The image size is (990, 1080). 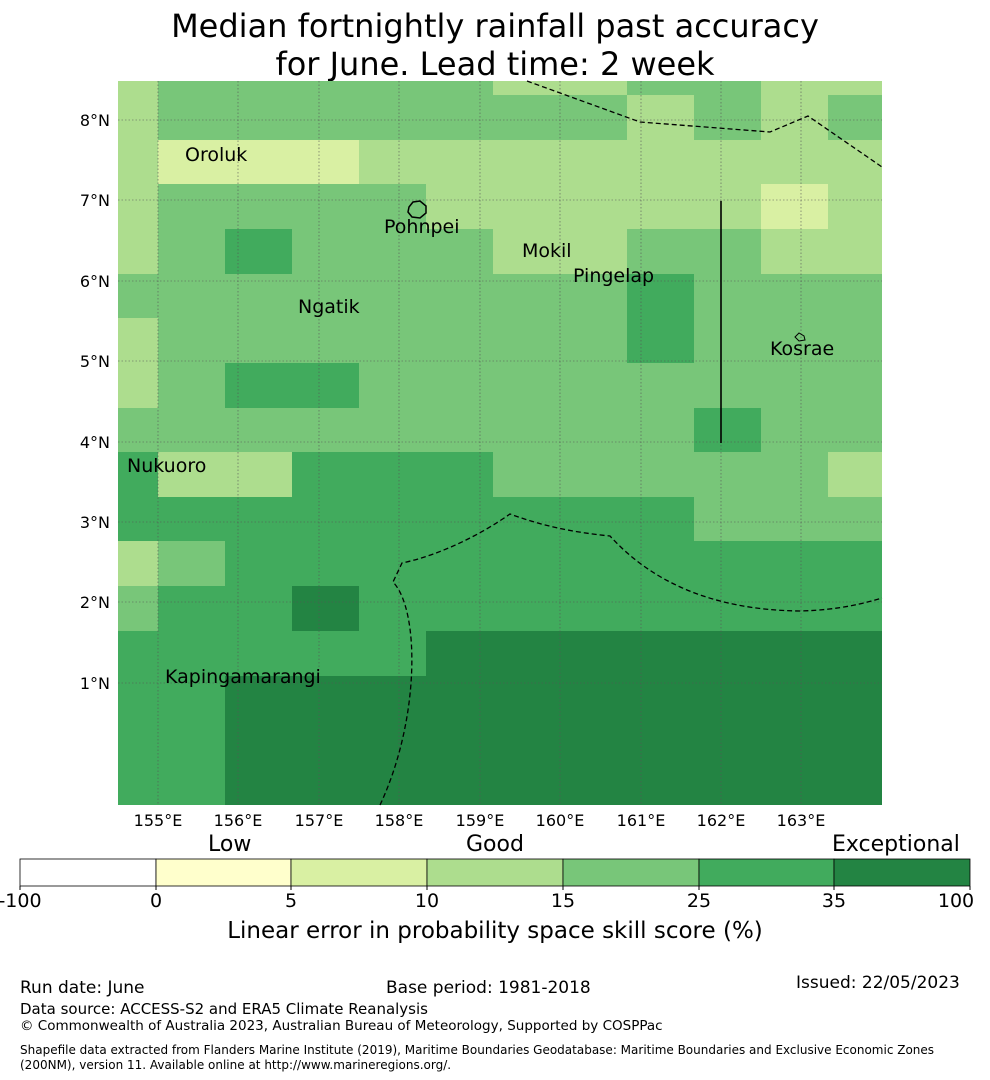 I want to click on pohnpei-island-outline, so click(x=417, y=209).